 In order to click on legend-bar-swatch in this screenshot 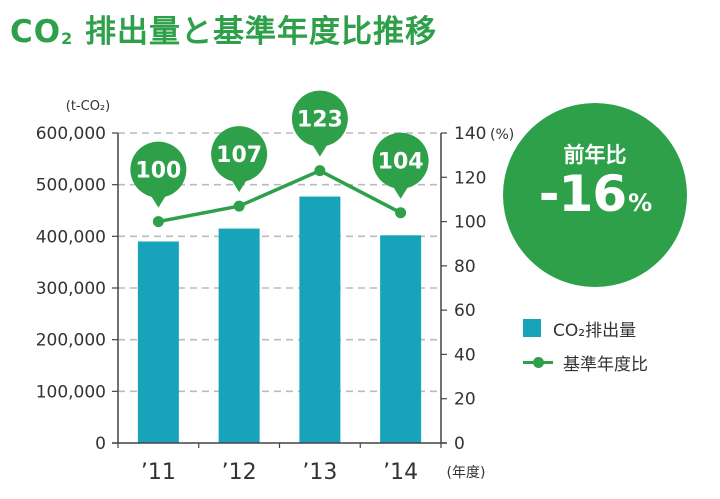, I will do `click(532, 328)`.